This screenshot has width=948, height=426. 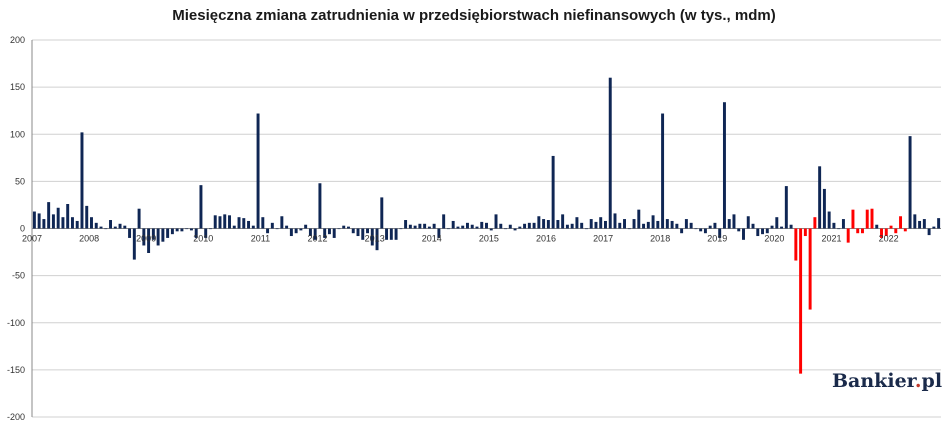 I want to click on x-tick-label: 2007, so click(x=32, y=239).